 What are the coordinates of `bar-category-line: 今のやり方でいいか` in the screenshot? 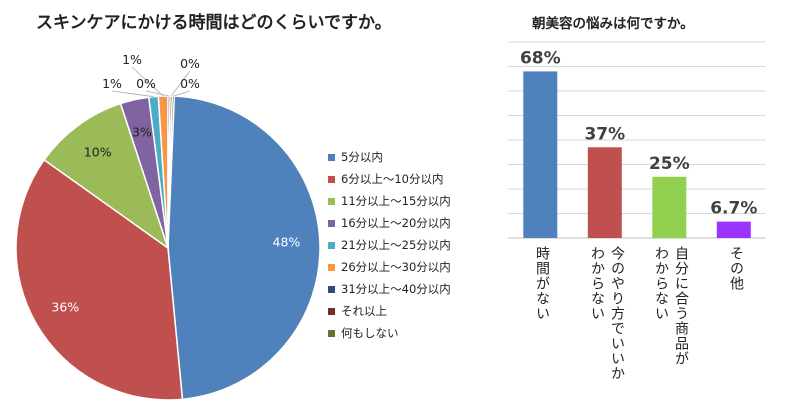 It's located at (617, 313).